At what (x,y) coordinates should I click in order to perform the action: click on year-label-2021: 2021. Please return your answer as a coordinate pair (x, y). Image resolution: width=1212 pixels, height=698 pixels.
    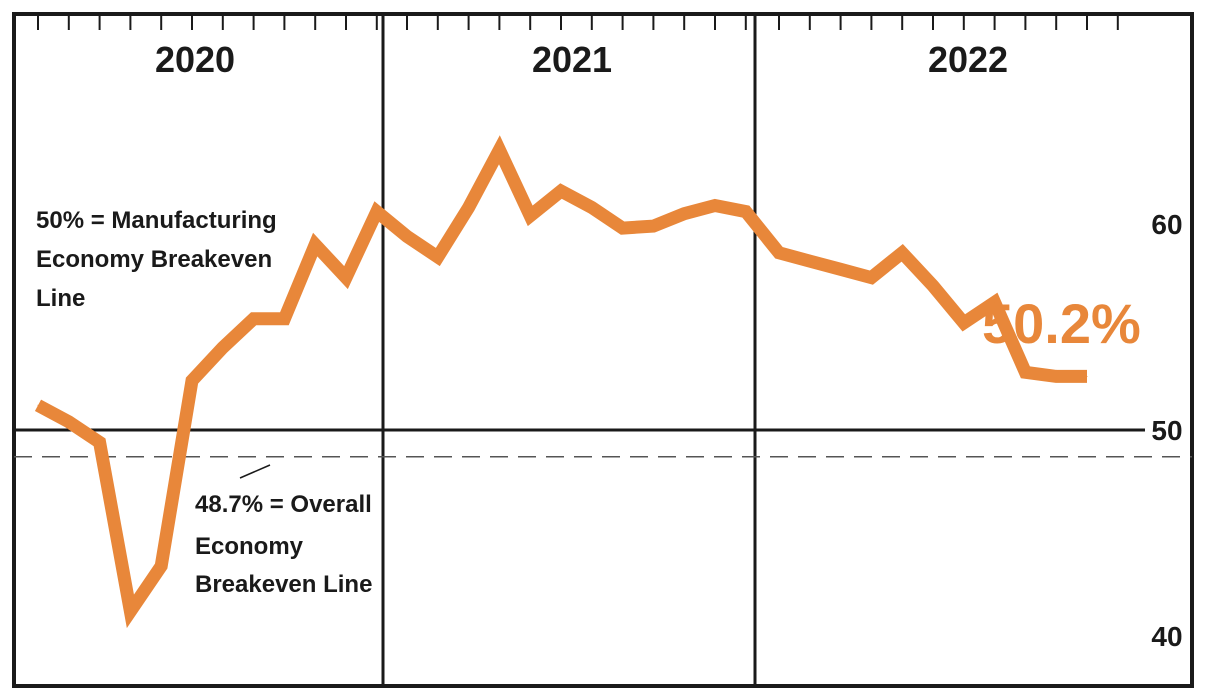
    Looking at the image, I should click on (572, 59).